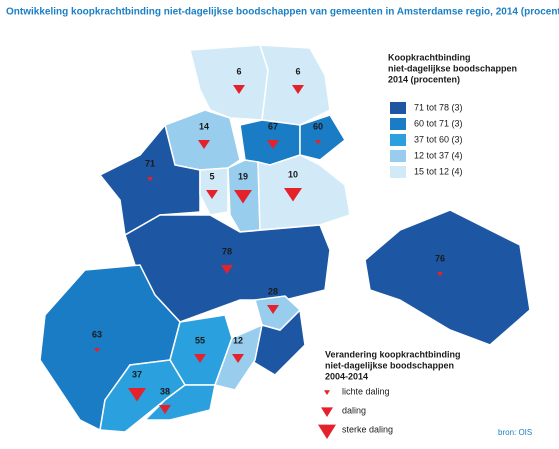 The image size is (559, 449). I want to click on region-value: 60, so click(318, 126).